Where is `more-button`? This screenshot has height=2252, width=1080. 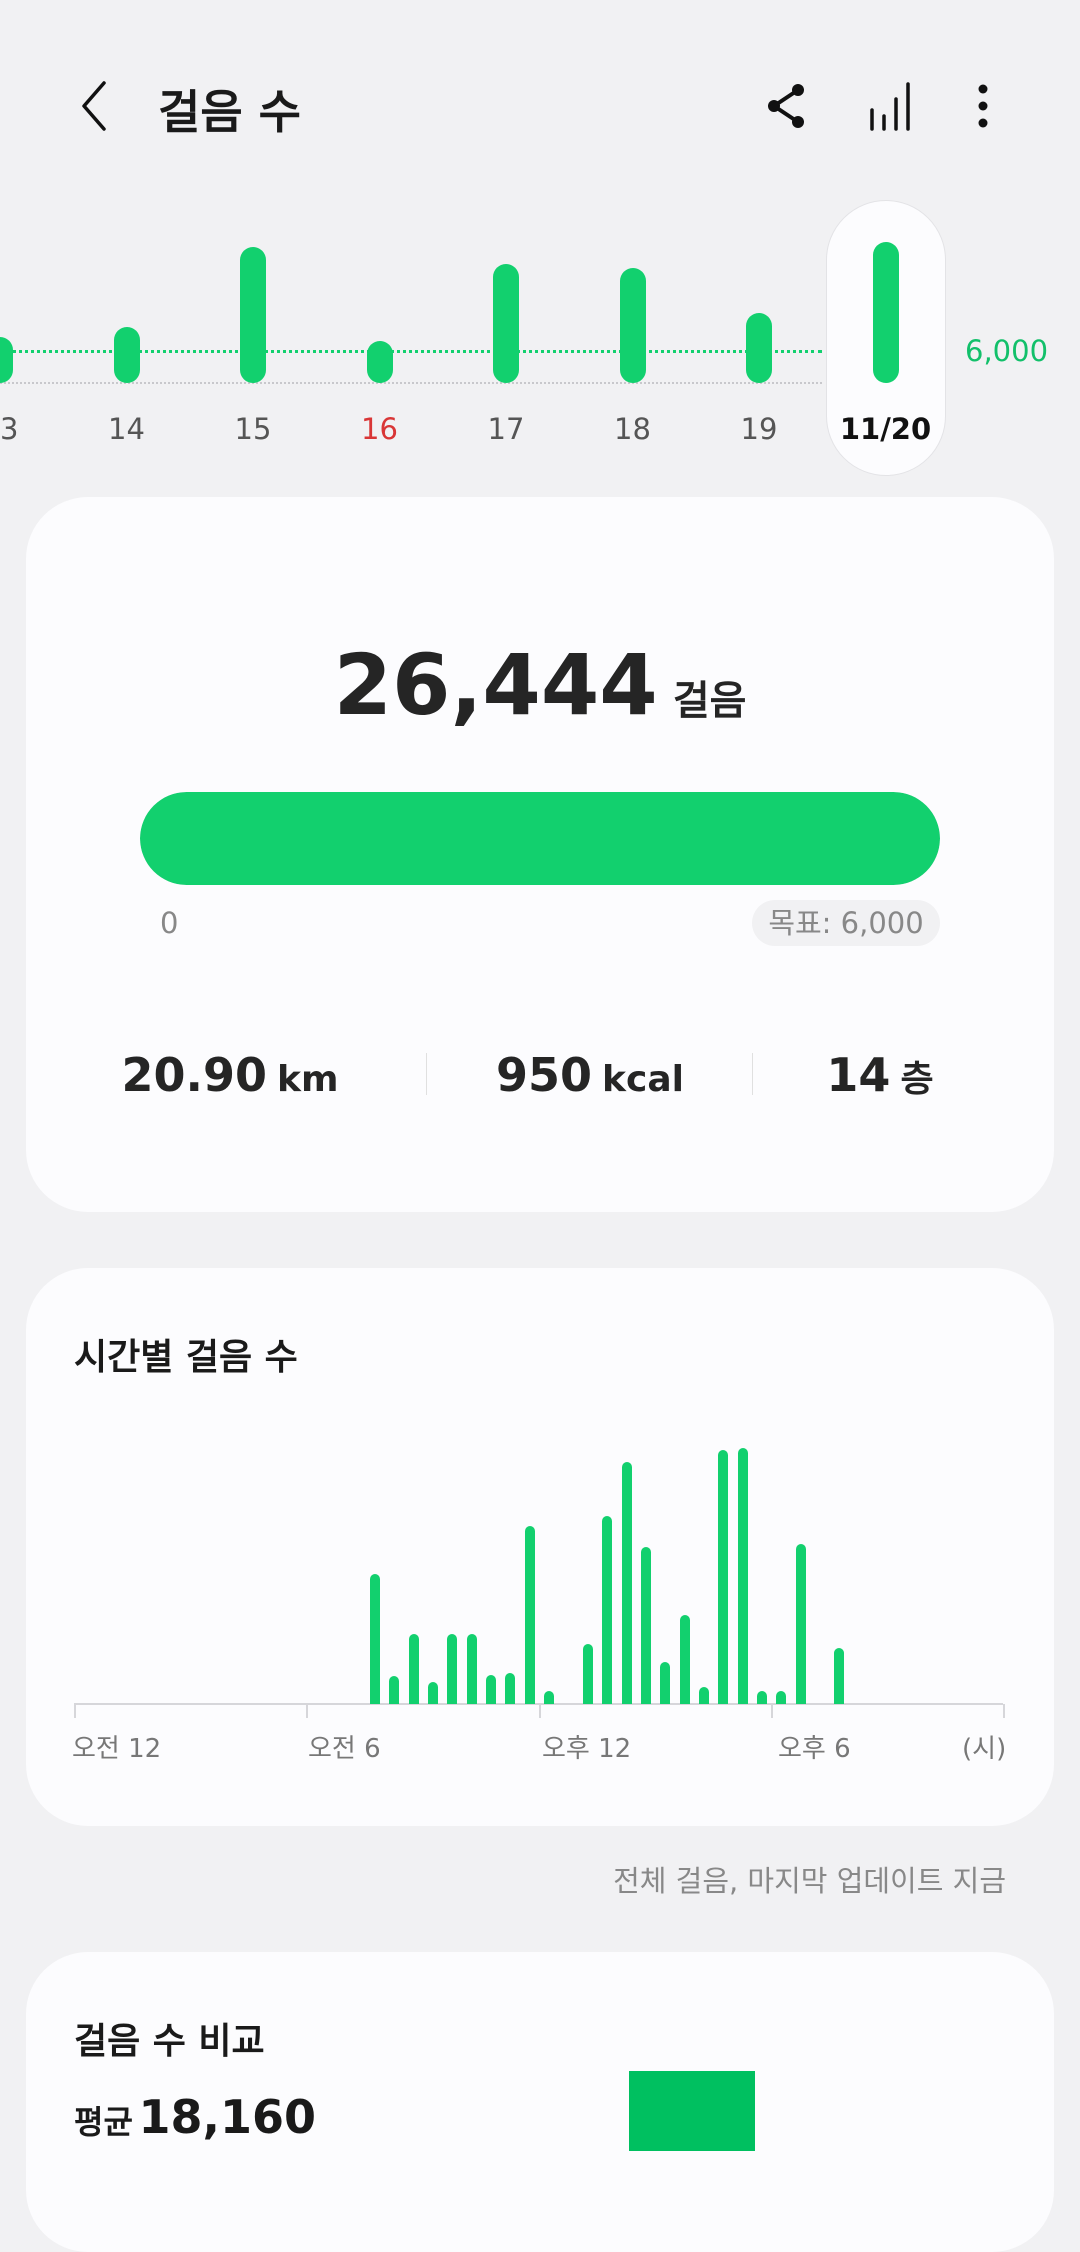
more-button is located at coordinates (983, 106).